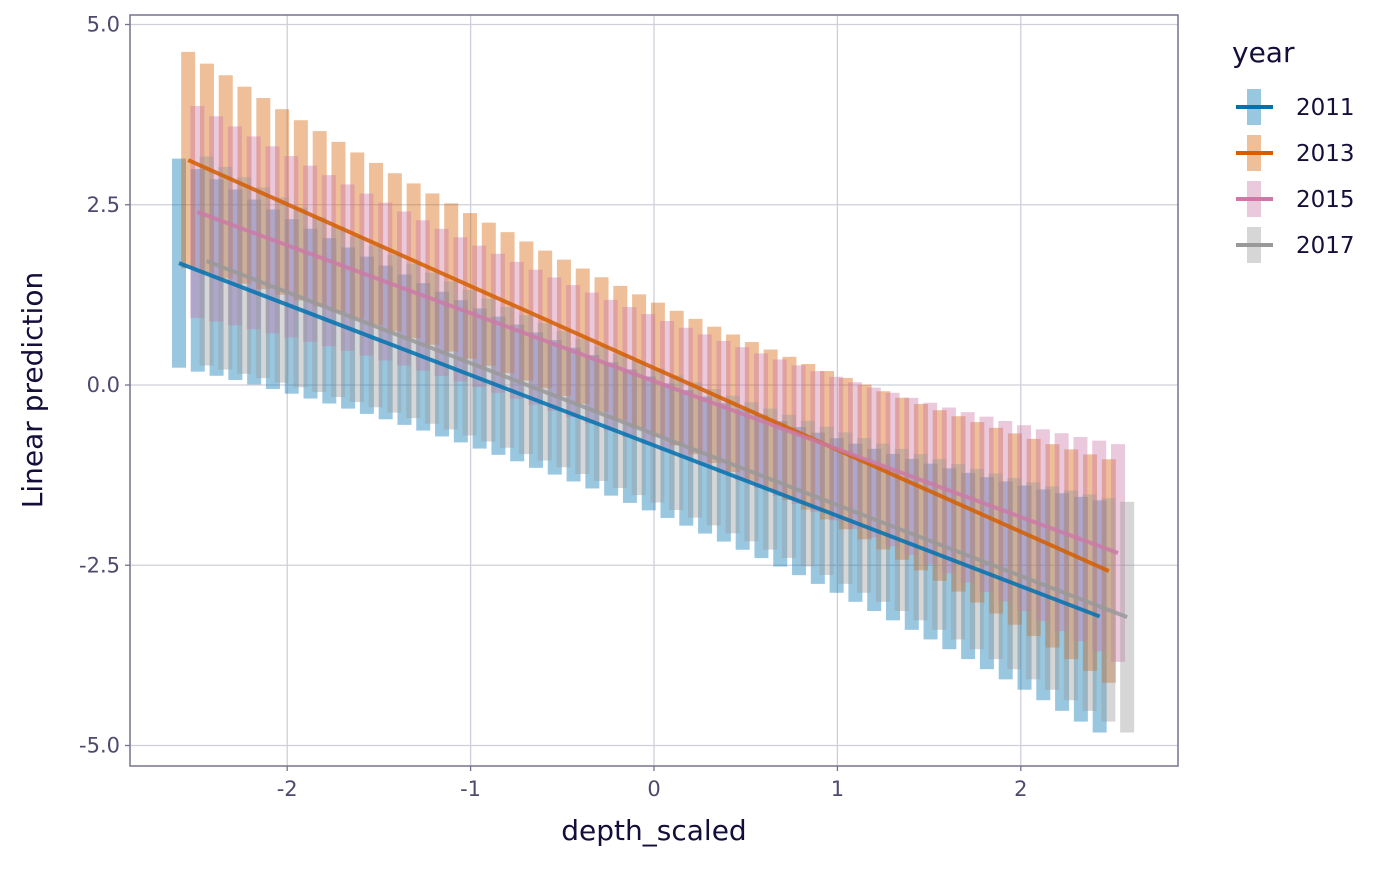 Image resolution: width=1400 pixels, height=870 pixels. I want to click on x-tick-label: -2, so click(287, 789).